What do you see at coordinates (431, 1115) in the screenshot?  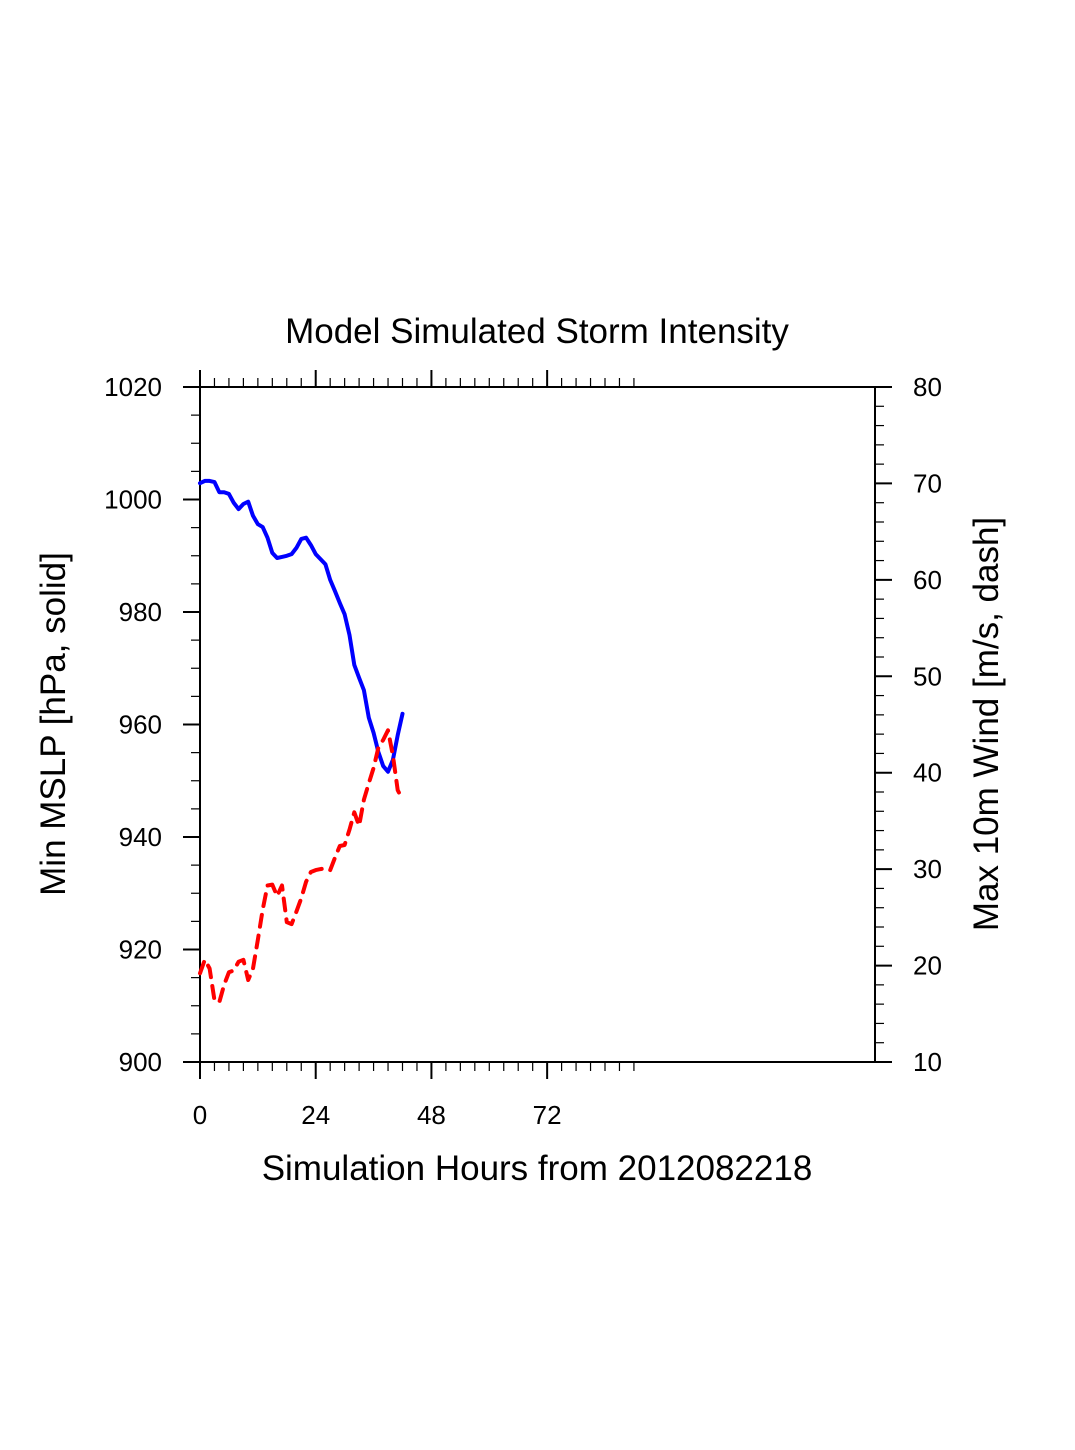 I see `x-tick-label: 48` at bounding box center [431, 1115].